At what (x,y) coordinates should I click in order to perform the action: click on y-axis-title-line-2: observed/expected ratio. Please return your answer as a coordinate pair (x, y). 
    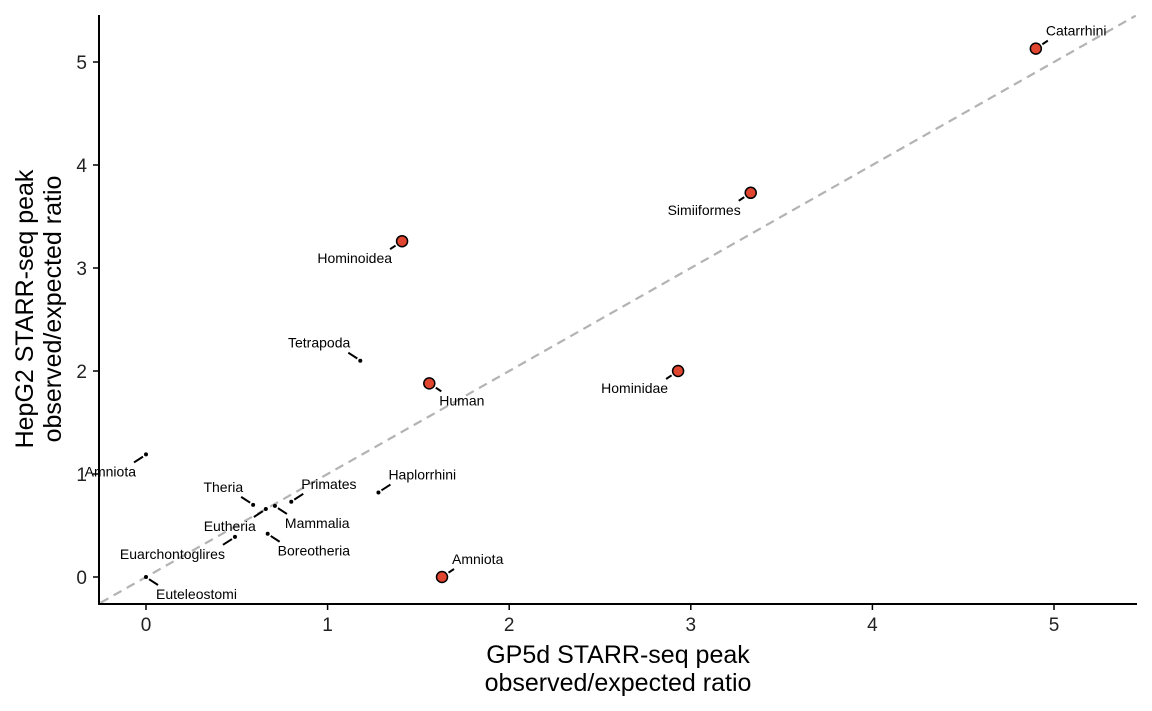
    Looking at the image, I should click on (53, 309).